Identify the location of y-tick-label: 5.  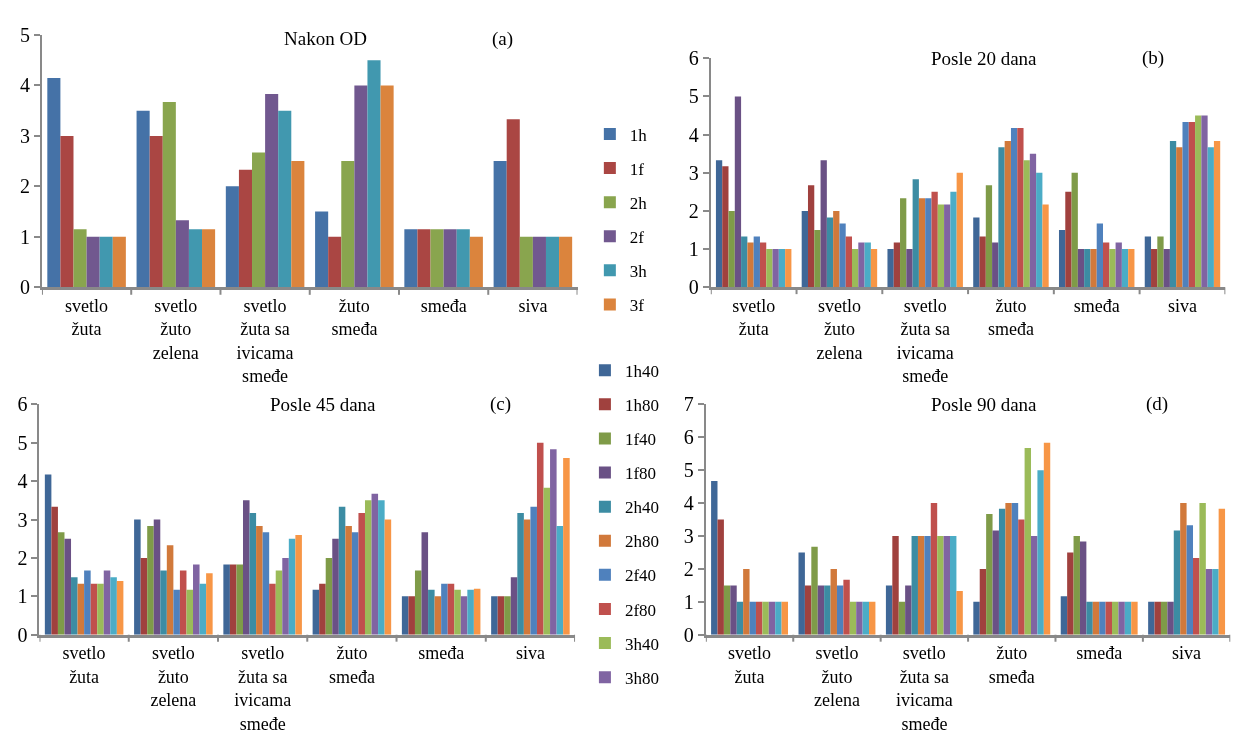
(688, 470).